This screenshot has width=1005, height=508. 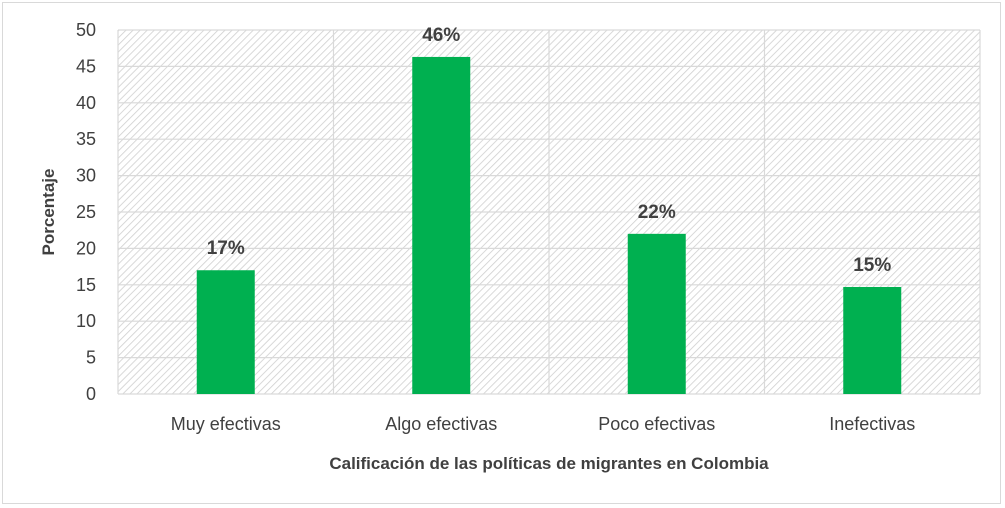 What do you see at coordinates (226, 248) in the screenshot?
I see `data-label: 17%` at bounding box center [226, 248].